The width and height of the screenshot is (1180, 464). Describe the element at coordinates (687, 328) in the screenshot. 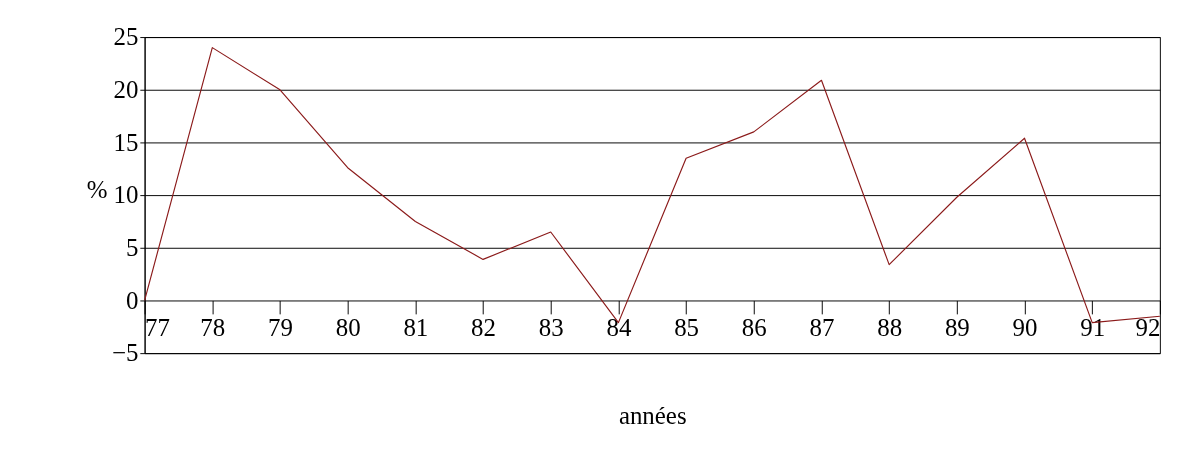

I see `x-tick-label: 85` at that location.